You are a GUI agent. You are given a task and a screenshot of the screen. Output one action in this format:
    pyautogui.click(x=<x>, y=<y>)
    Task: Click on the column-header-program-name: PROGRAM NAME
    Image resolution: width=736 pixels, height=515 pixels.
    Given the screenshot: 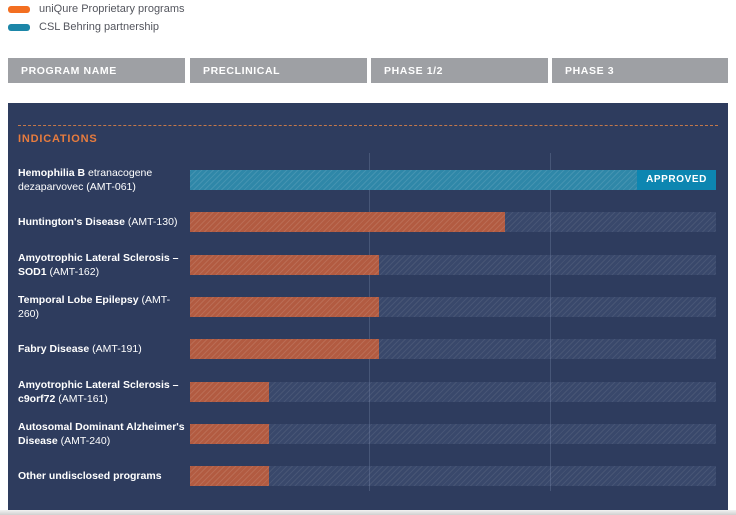 What is the action you would take?
    pyautogui.click(x=96, y=70)
    